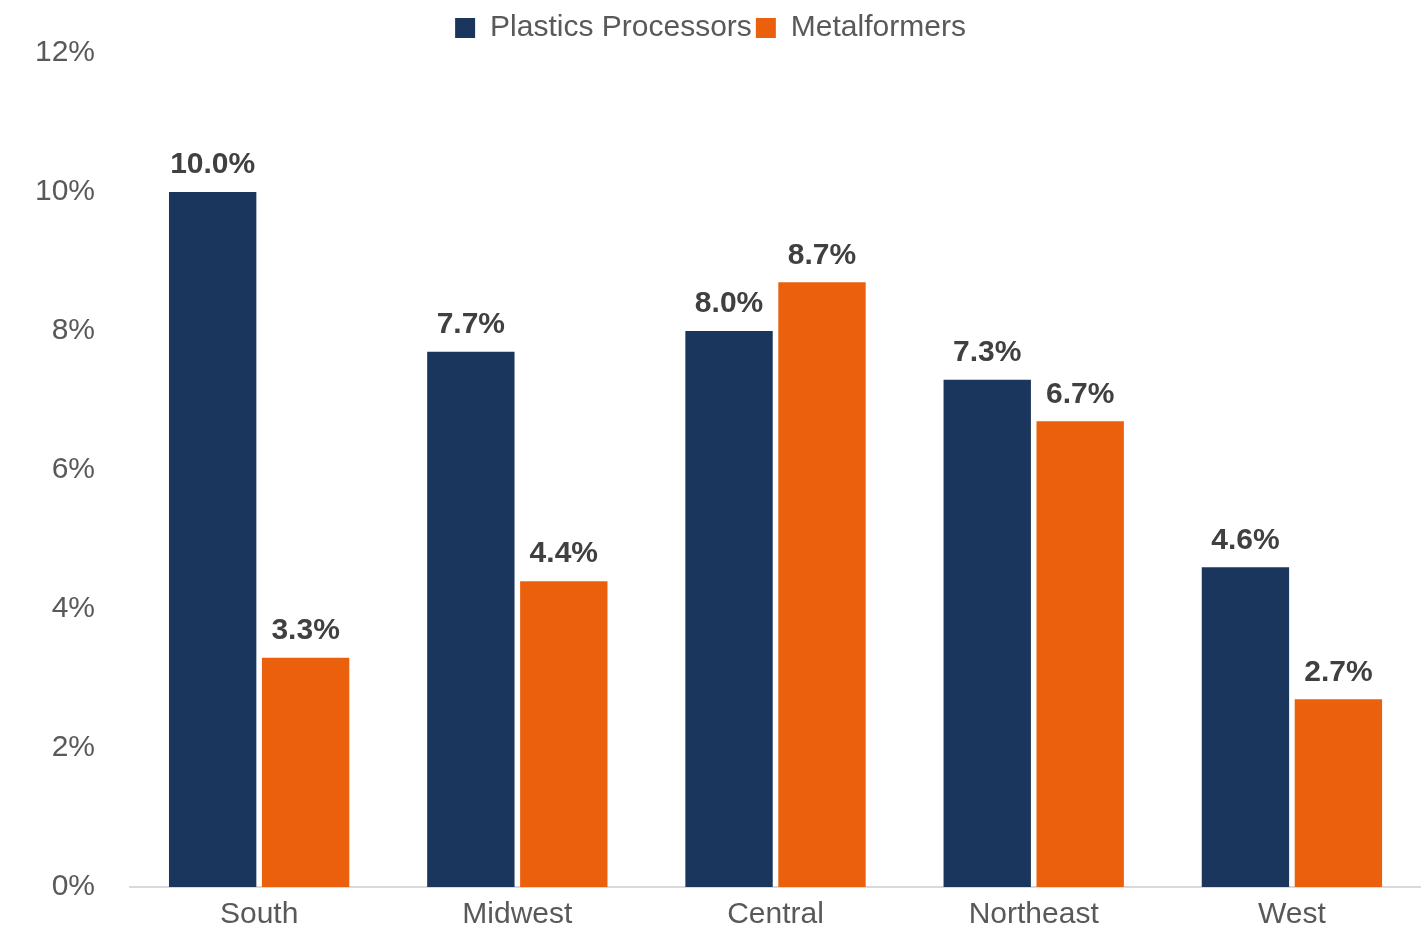 The image size is (1421, 943). I want to click on data-label: 10.0%, so click(213, 163).